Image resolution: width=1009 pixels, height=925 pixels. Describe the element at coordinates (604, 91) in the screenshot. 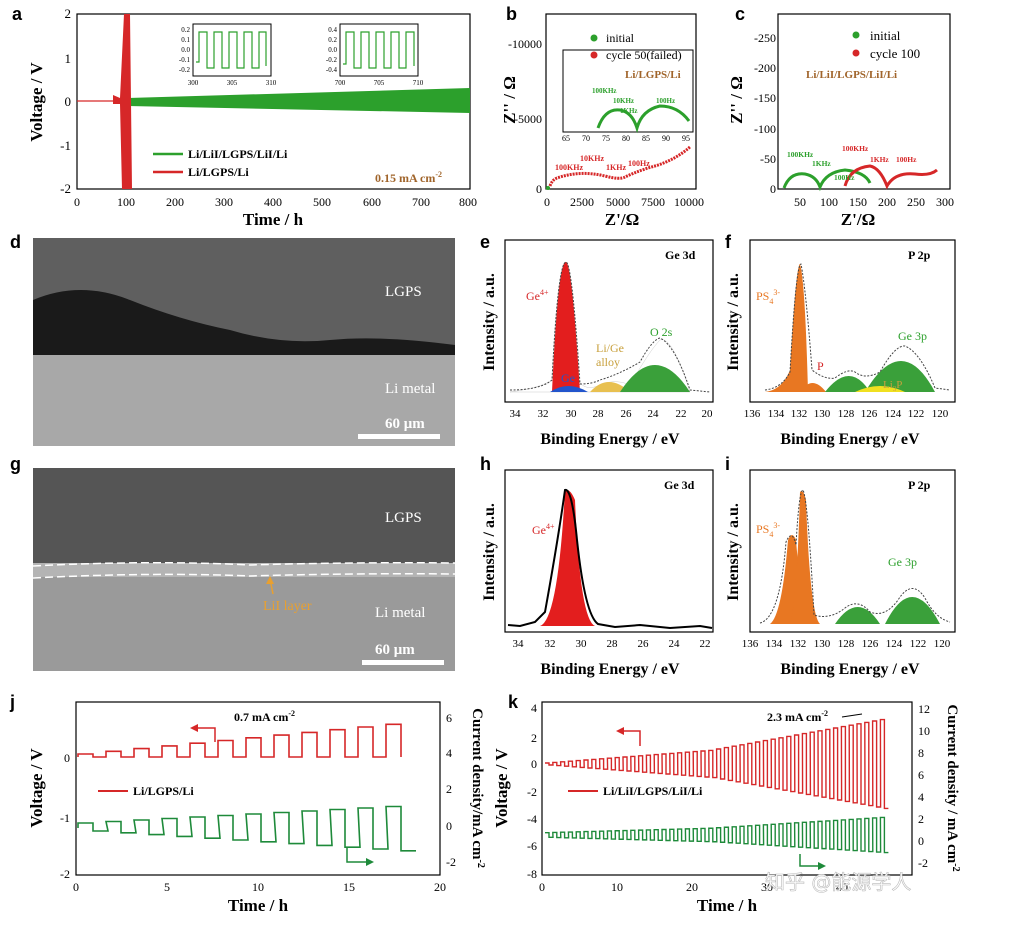

I see `b-inset-annot: 100KHz` at that location.